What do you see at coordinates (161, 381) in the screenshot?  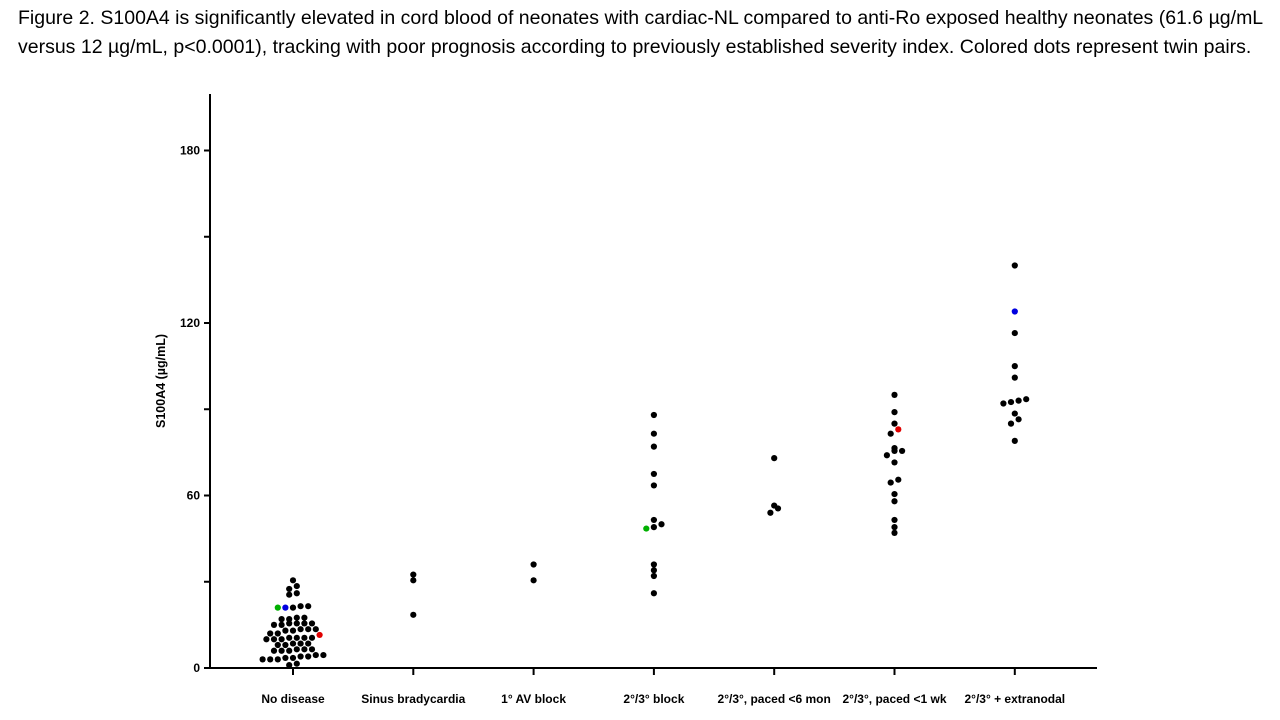 I see `y-axis-title: S100A4 (µg/mL)` at bounding box center [161, 381].